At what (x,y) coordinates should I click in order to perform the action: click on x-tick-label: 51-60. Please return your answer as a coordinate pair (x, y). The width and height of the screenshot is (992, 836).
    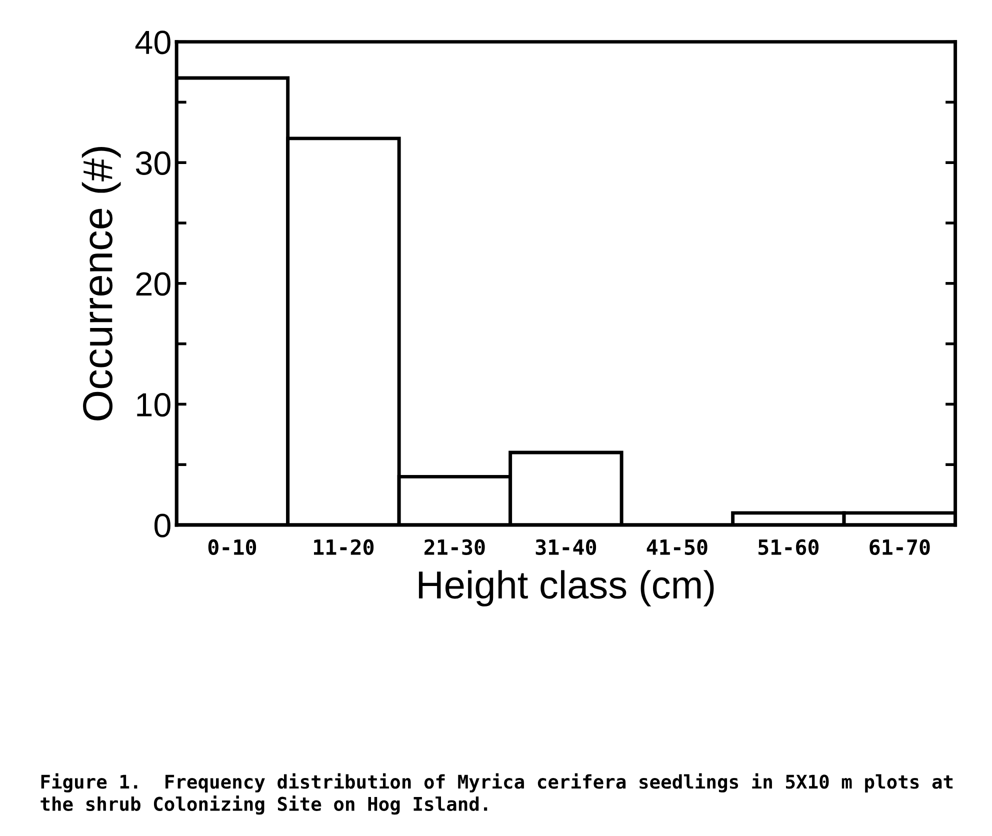
    Looking at the image, I should click on (788, 547).